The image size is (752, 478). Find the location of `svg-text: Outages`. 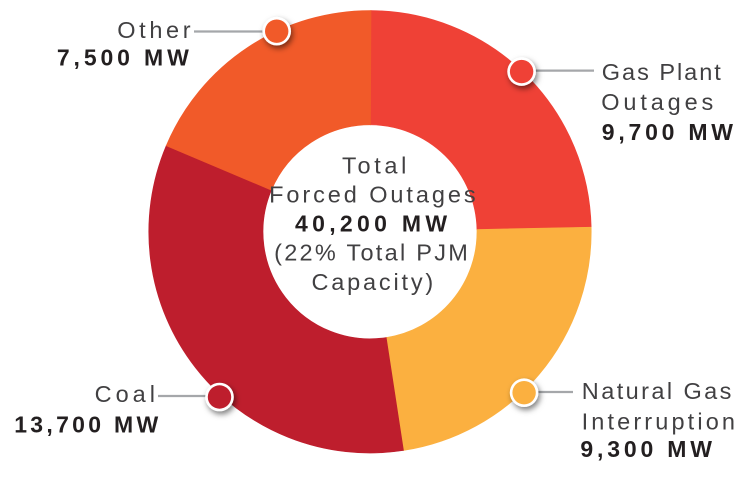

svg-text: Outages is located at coordinates (657, 102).